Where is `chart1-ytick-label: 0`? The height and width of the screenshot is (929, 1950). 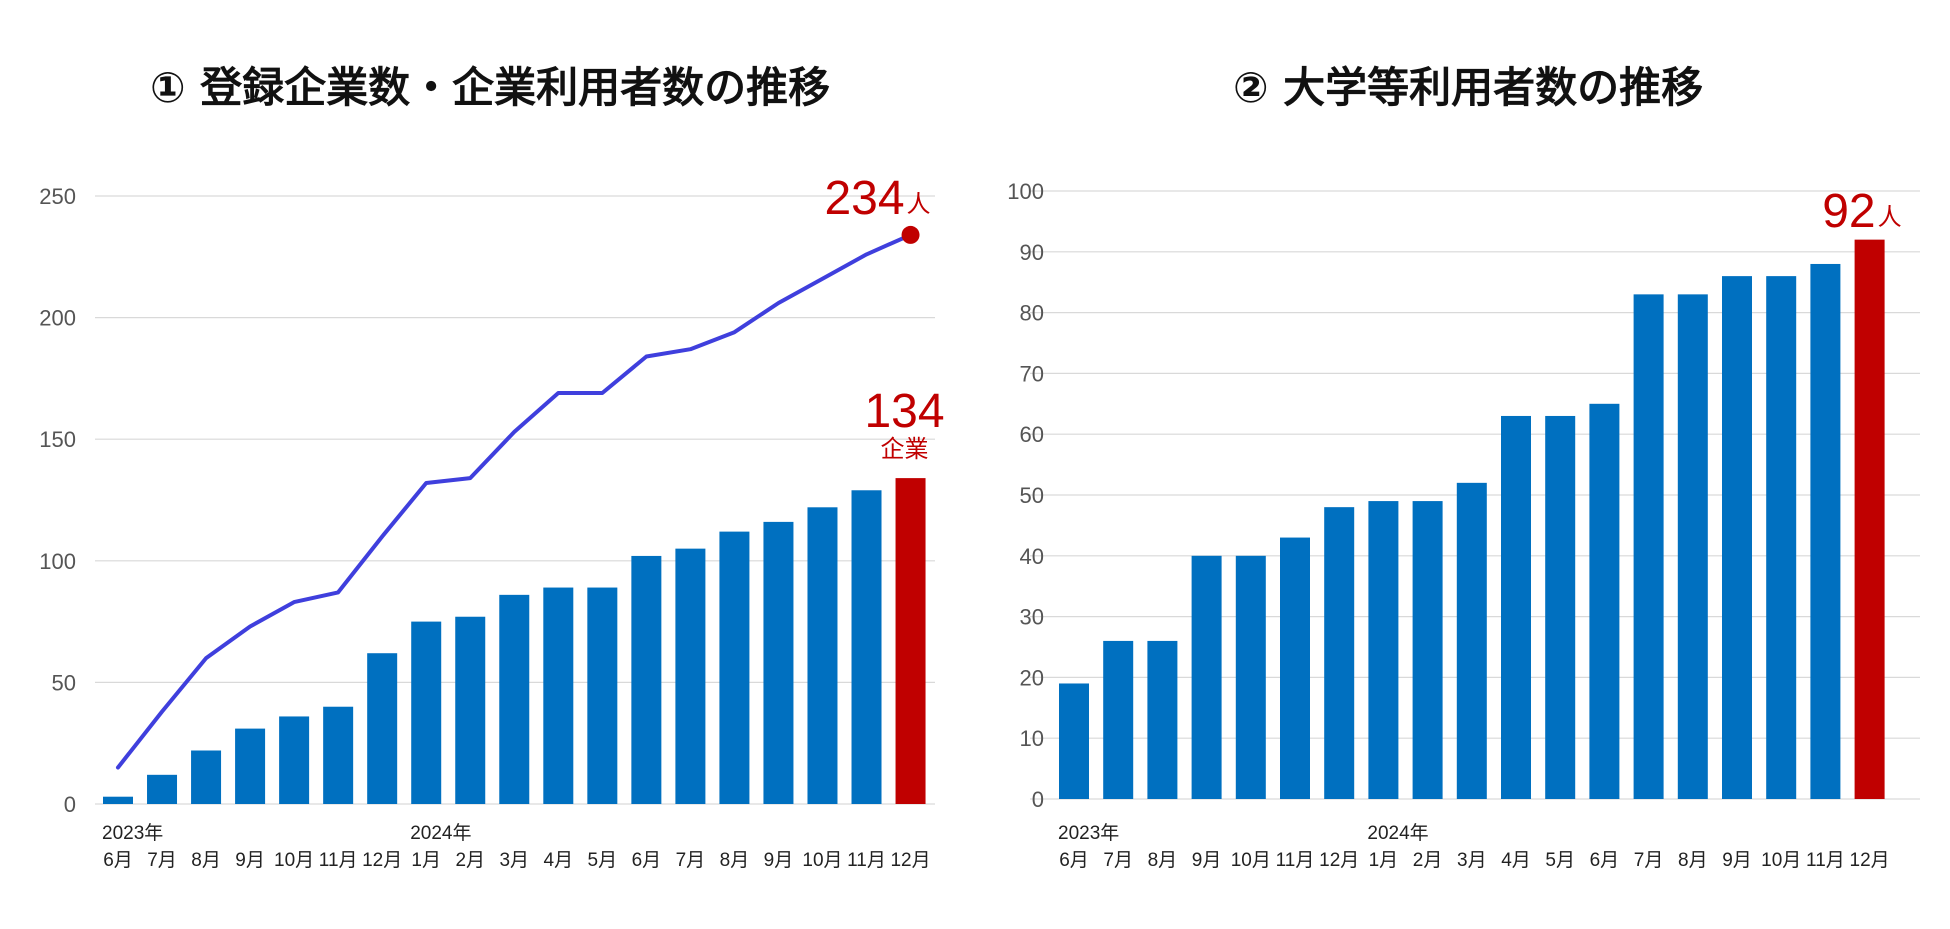 chart1-ytick-label: 0 is located at coordinates (70, 804).